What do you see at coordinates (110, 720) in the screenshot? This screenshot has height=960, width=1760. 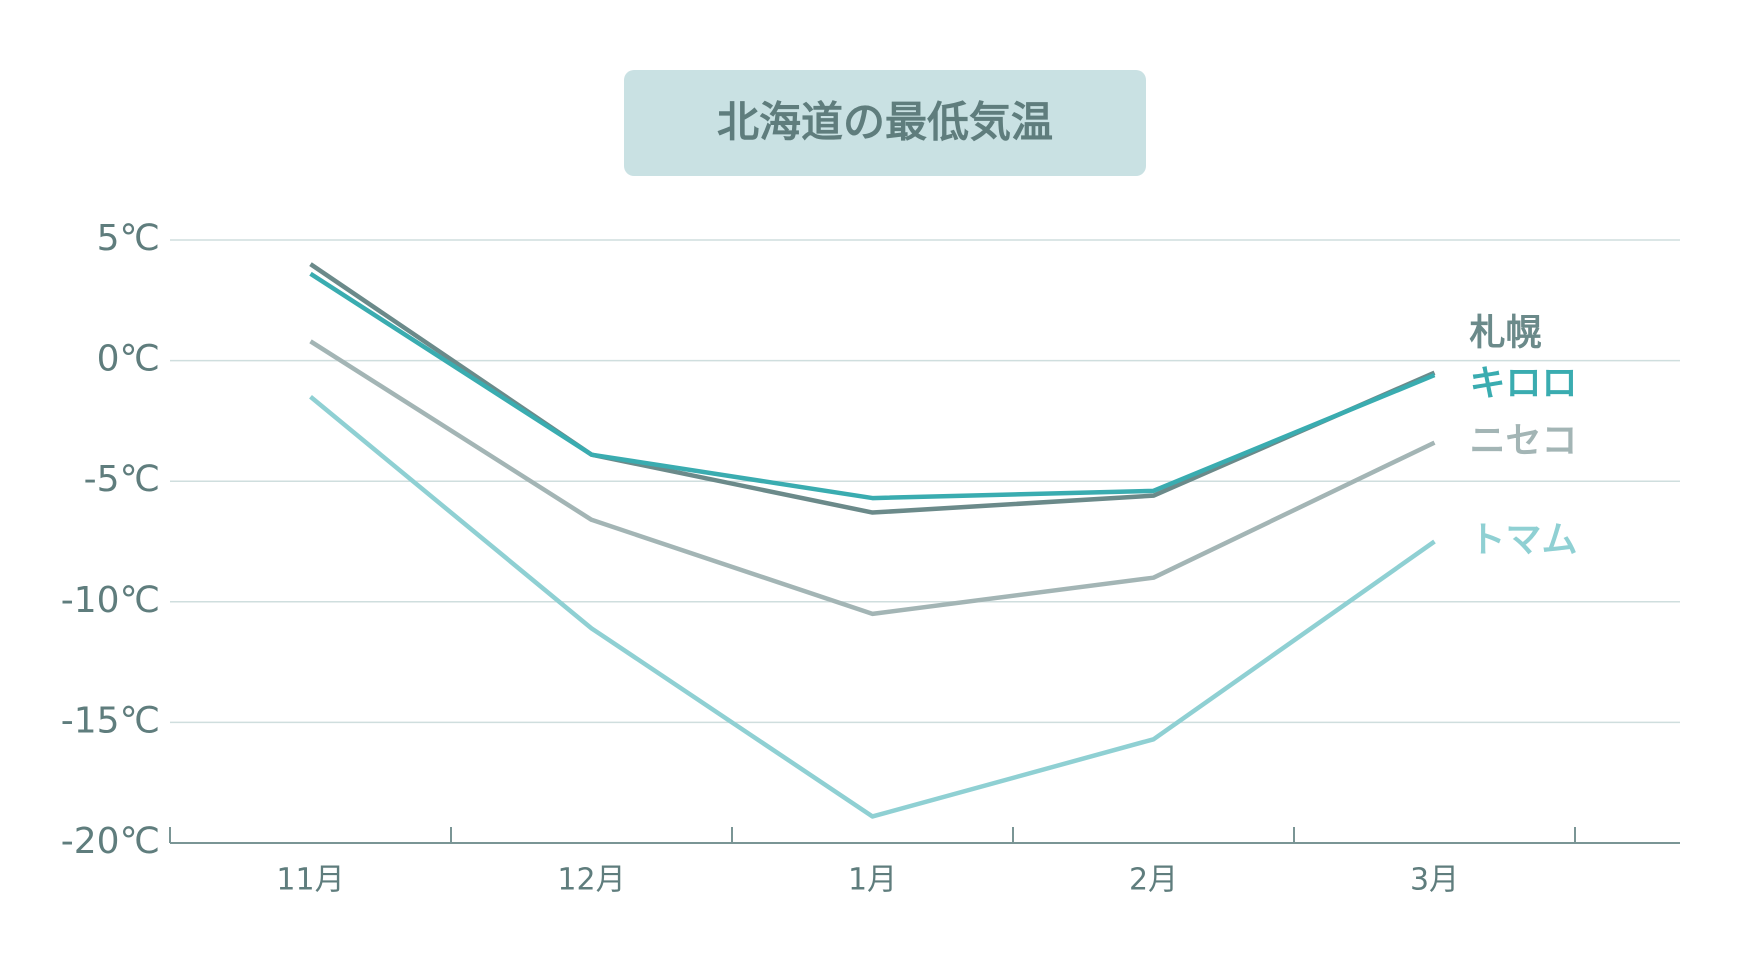 I see `y-tick-label: -15℃` at bounding box center [110, 720].